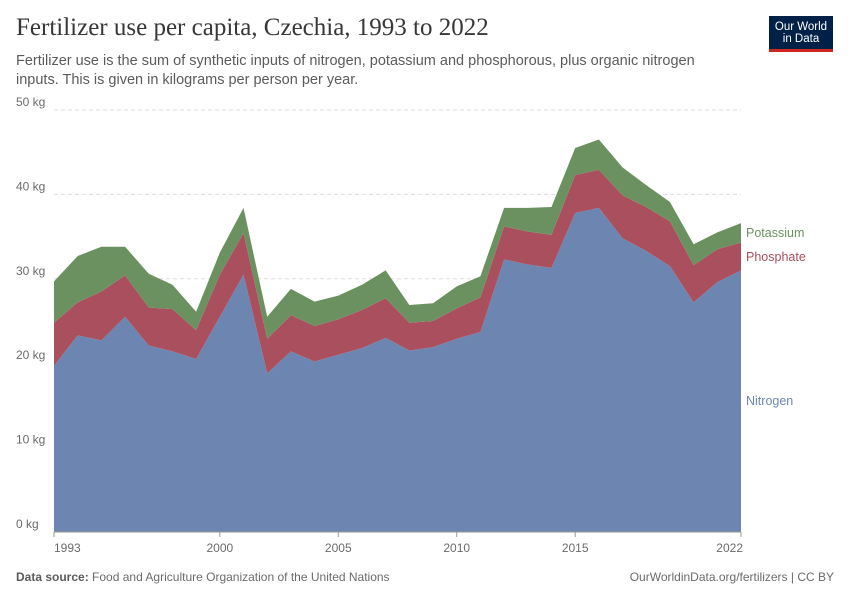  Describe the element at coordinates (30, 355) in the screenshot. I see `y-tick-label: 20 kg` at that location.